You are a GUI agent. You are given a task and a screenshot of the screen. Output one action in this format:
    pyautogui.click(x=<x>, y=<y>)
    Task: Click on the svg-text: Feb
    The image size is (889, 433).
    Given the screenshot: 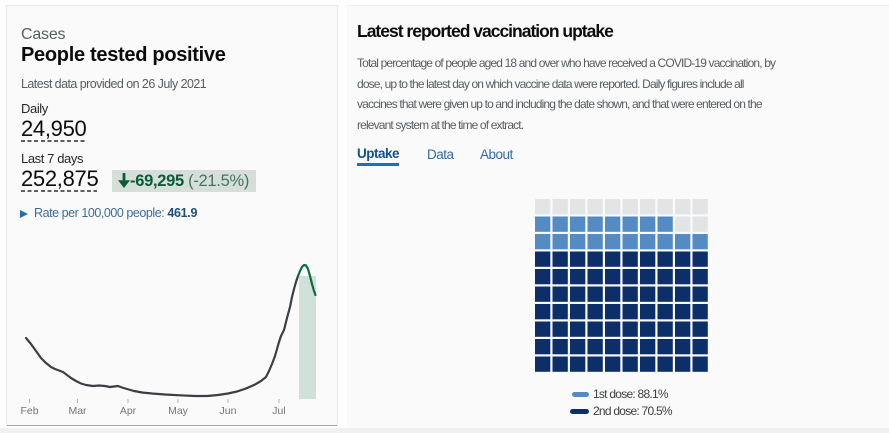 What is the action you would take?
    pyautogui.click(x=29, y=411)
    